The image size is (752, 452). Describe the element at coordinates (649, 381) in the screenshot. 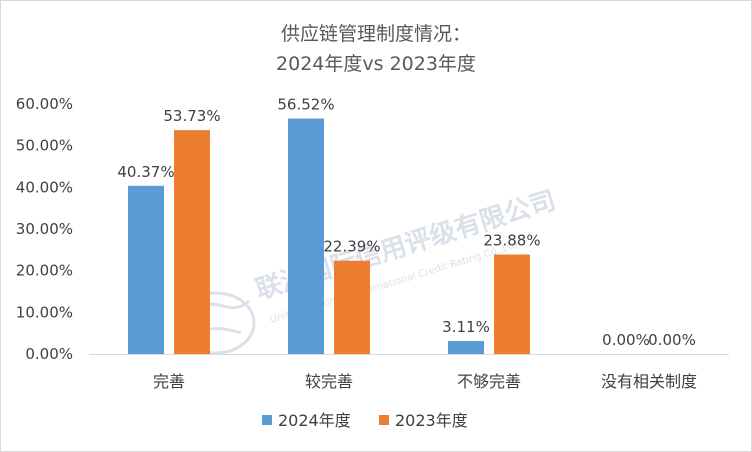

I see `x-tick-label: 没有相关制度` at that location.